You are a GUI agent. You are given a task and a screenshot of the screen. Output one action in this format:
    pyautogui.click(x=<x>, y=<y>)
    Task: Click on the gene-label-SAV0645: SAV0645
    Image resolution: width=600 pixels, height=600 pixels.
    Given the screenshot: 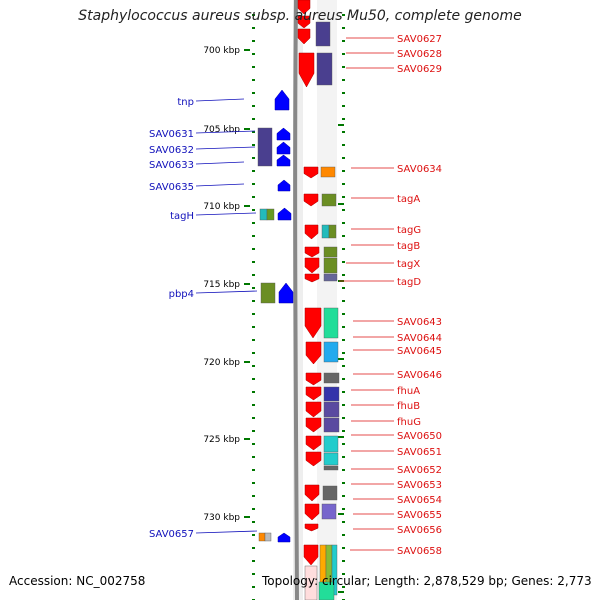 What is the action you would take?
    pyautogui.click(x=419, y=351)
    